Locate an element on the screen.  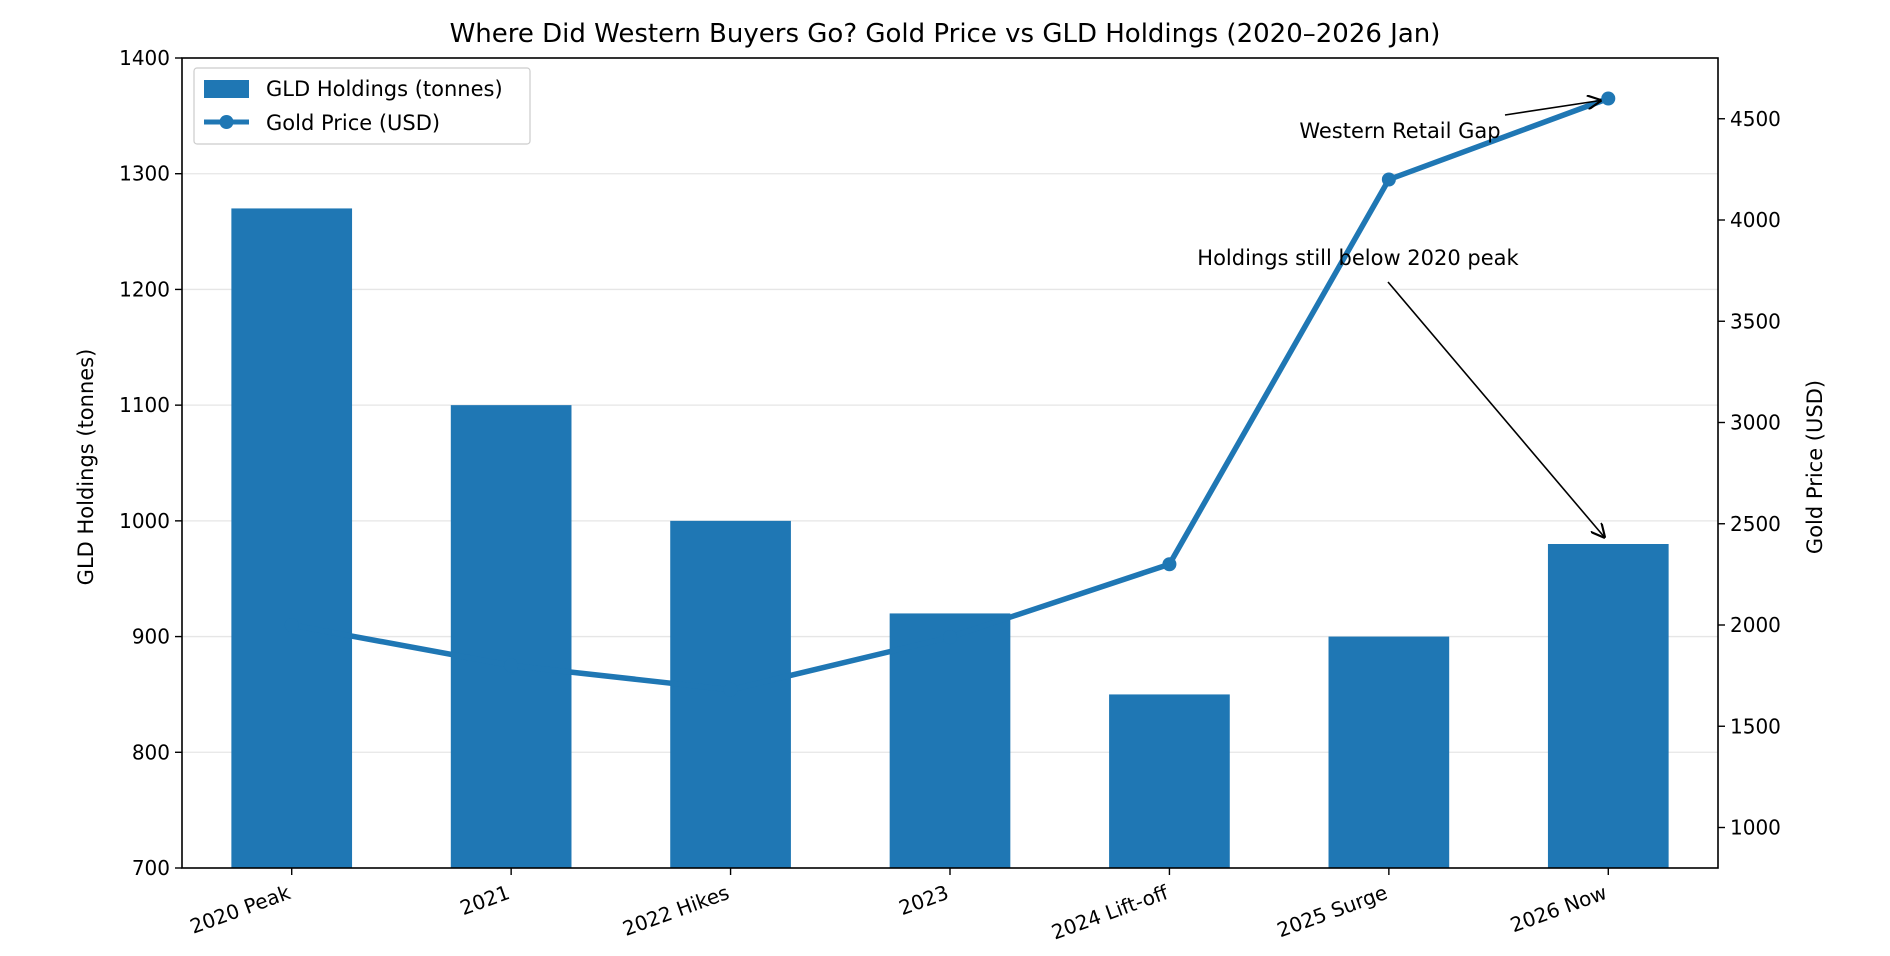
legend-label-holdings: GLD Holdings (tonnes) is located at coordinates (384, 89).